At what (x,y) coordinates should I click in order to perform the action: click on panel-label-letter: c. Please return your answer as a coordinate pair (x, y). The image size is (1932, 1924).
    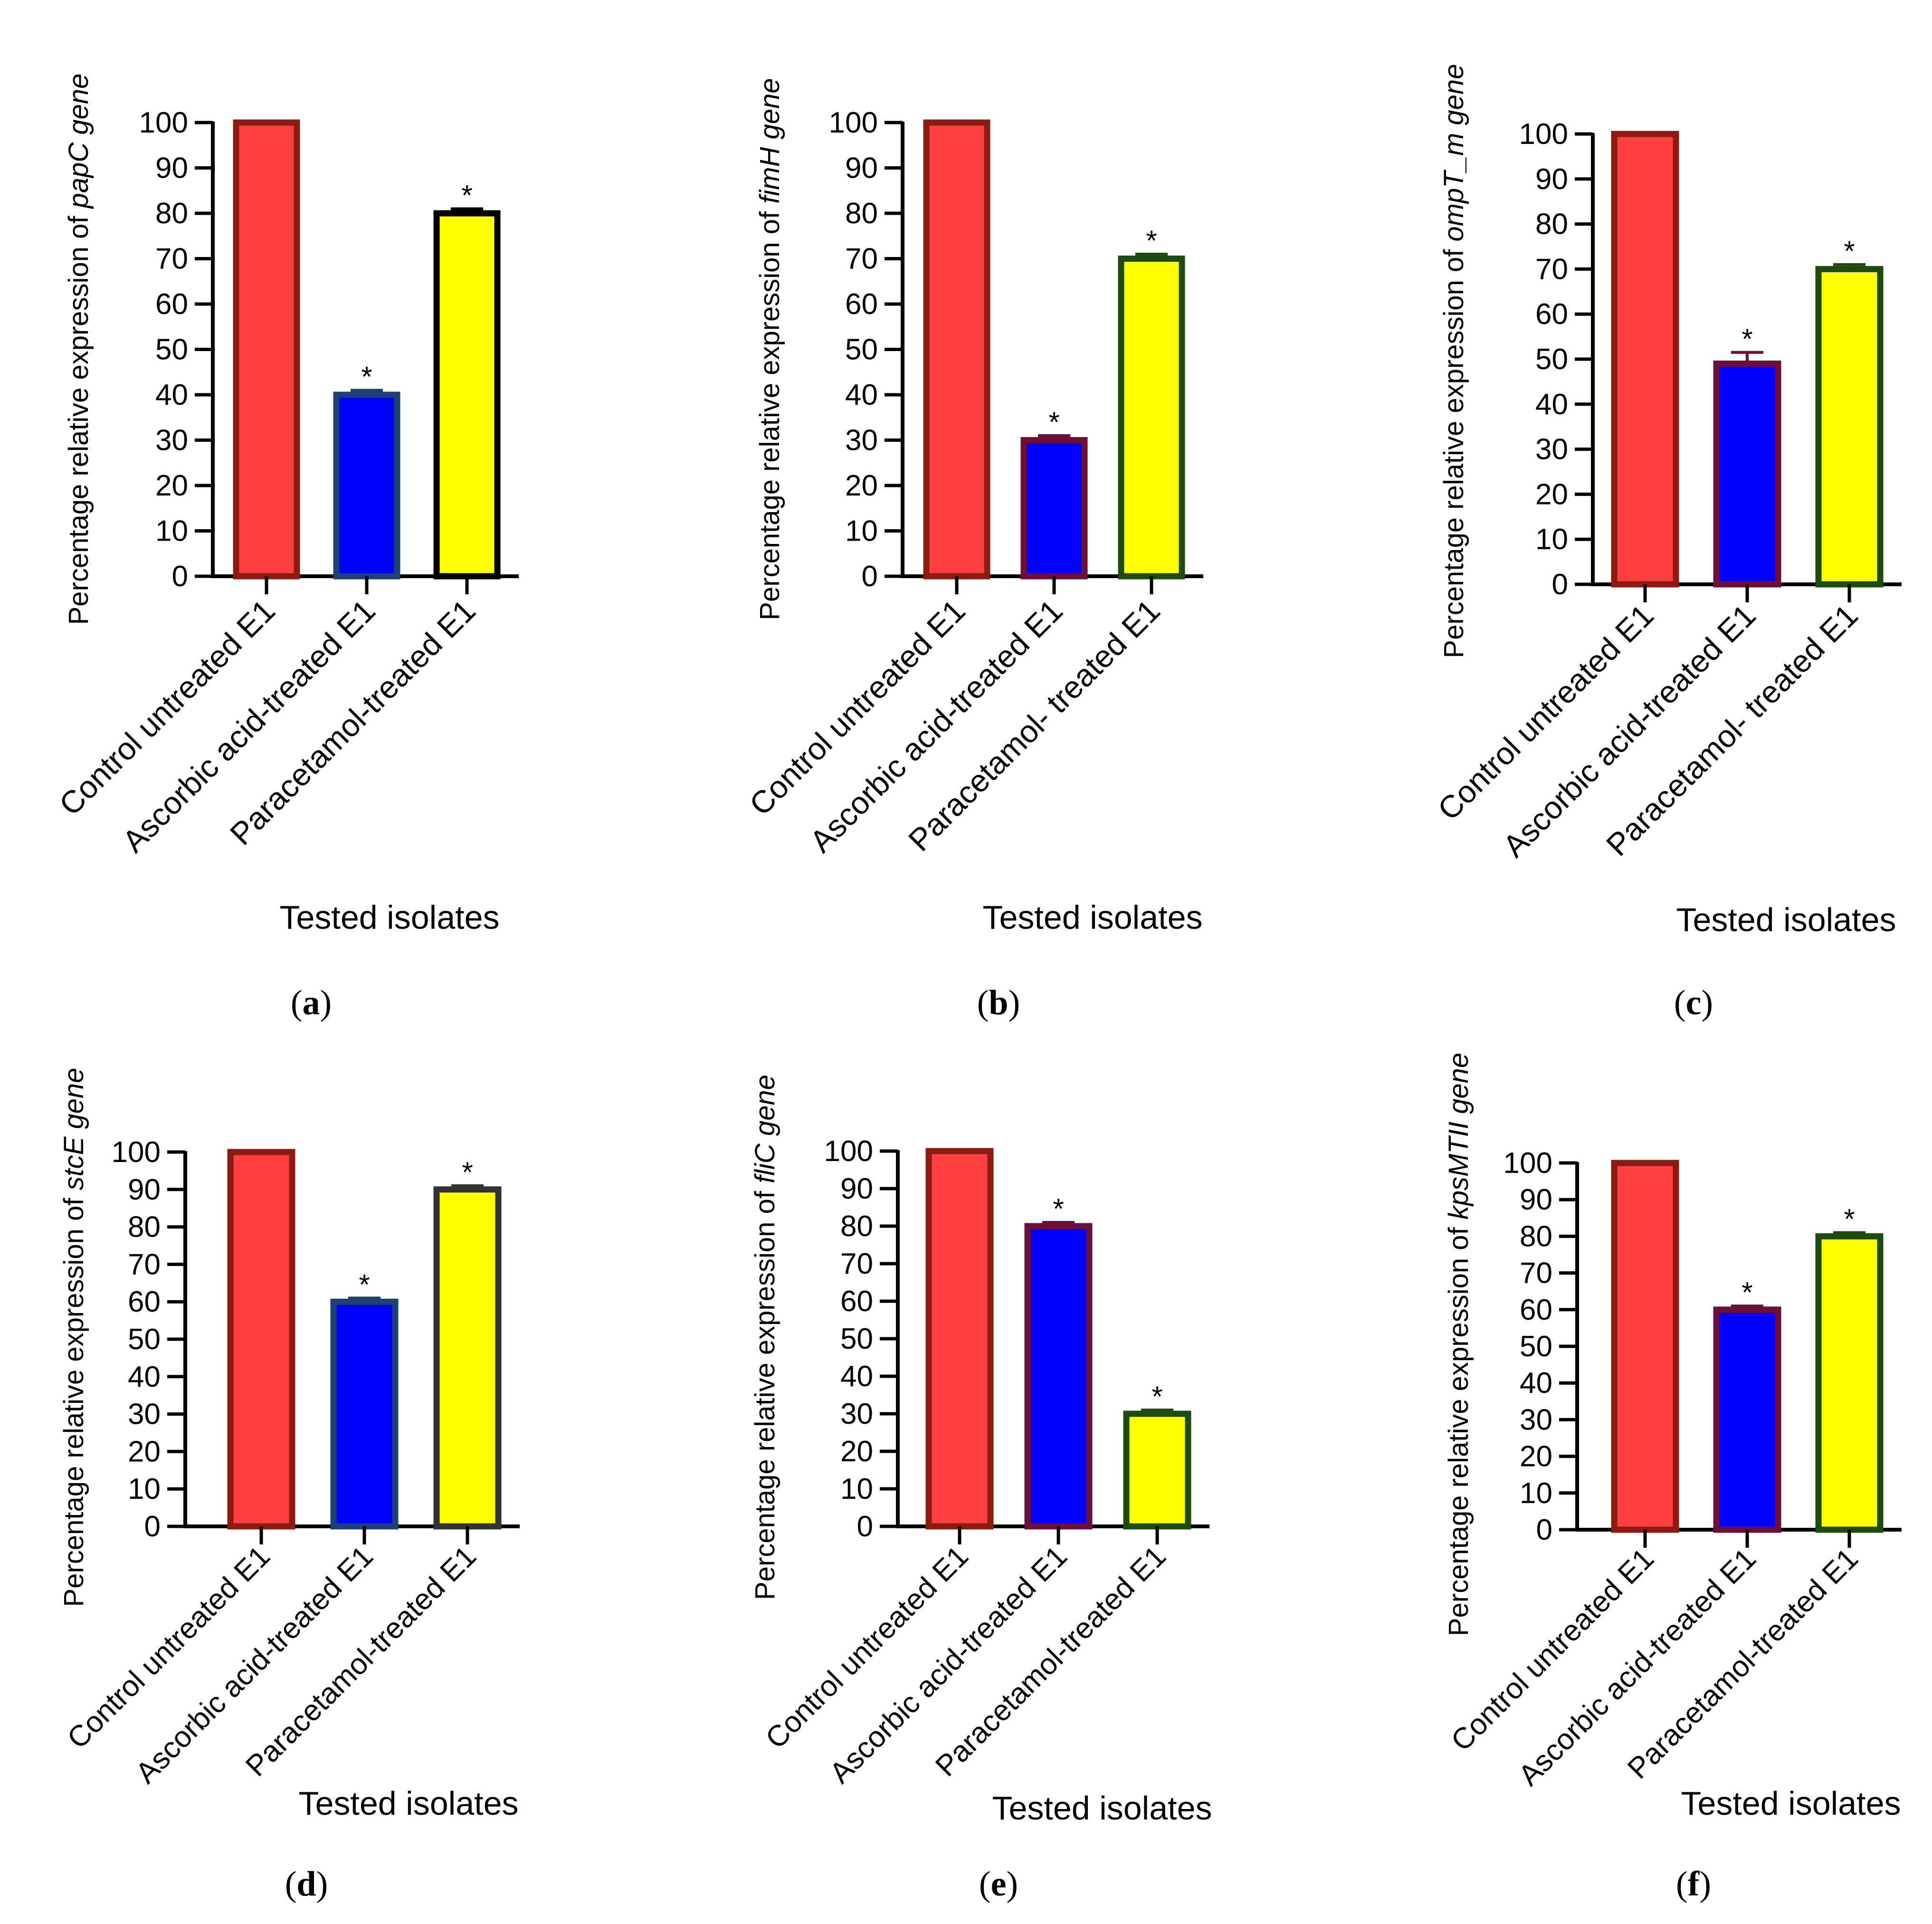
    Looking at the image, I should click on (1694, 1002).